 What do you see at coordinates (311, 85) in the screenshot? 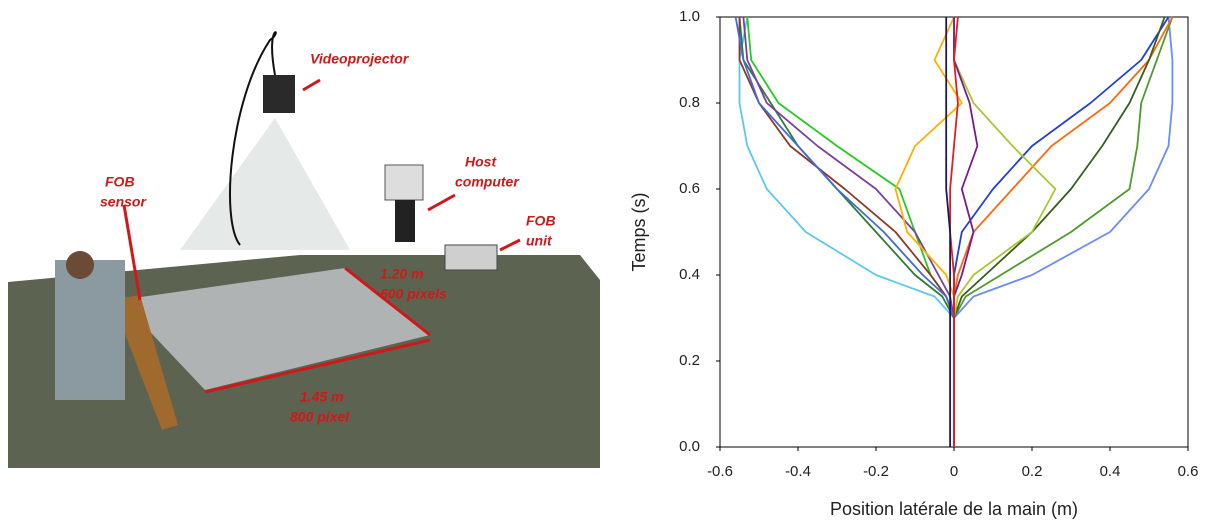
I see `arrow-projector` at bounding box center [311, 85].